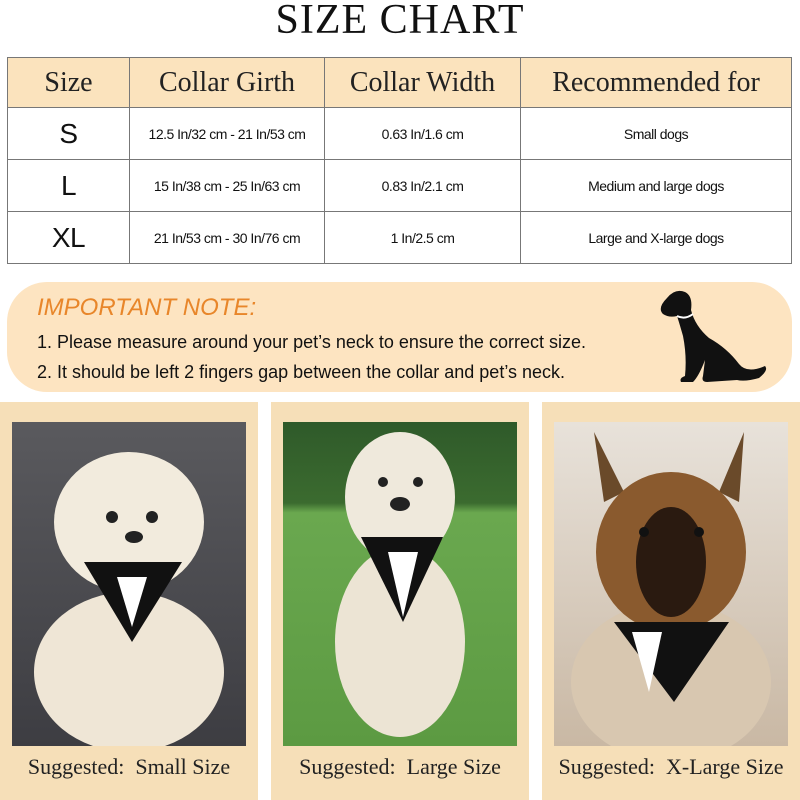 This screenshot has width=800, height=800. I want to click on sitting-dog-silhouette-icon, so click(713, 336).